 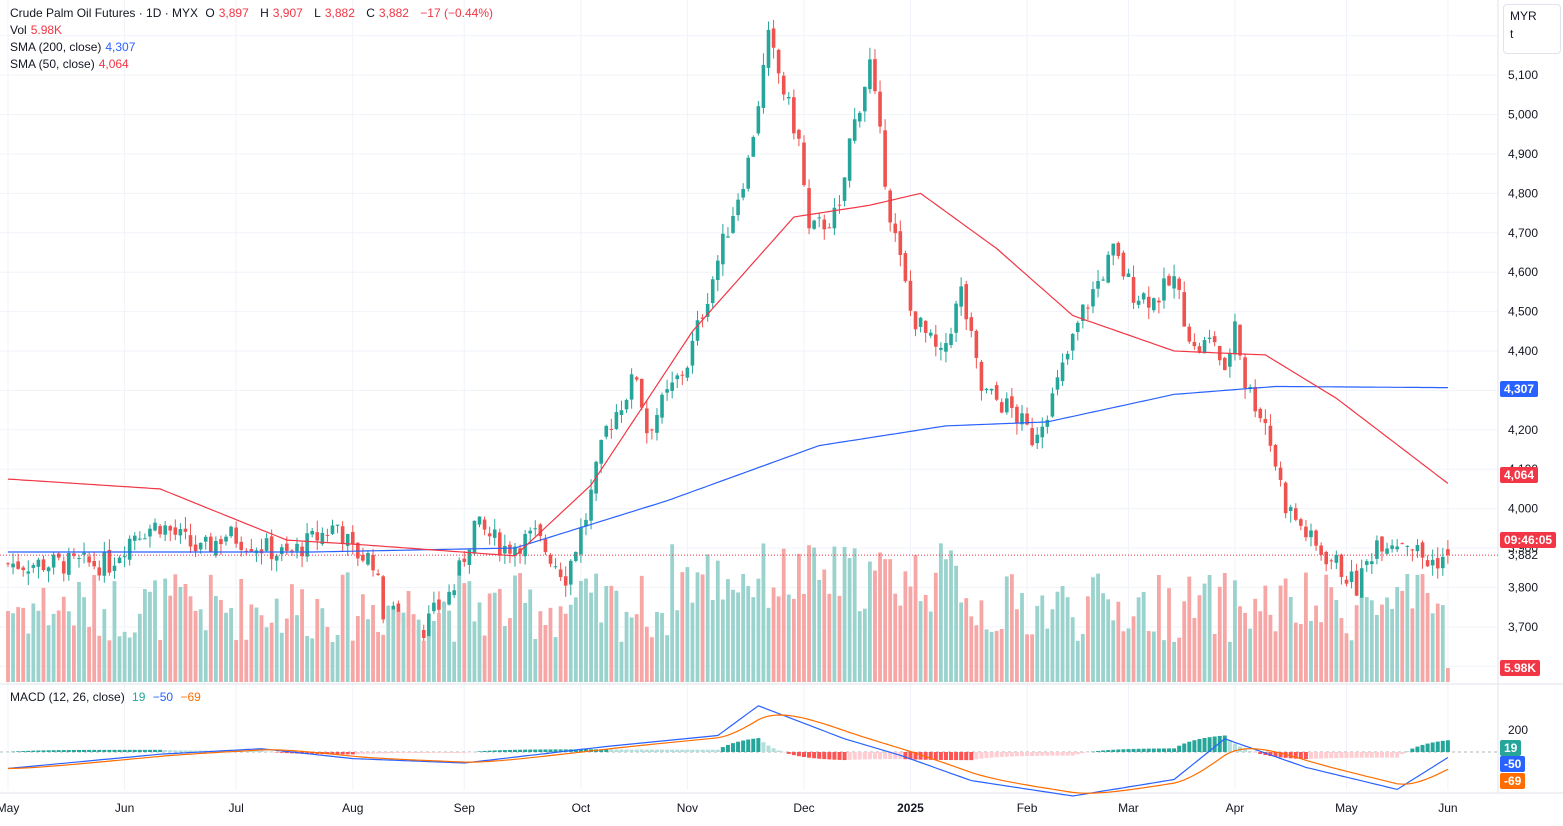 I want to click on macd-legend-macd: −50, so click(x=163, y=697).